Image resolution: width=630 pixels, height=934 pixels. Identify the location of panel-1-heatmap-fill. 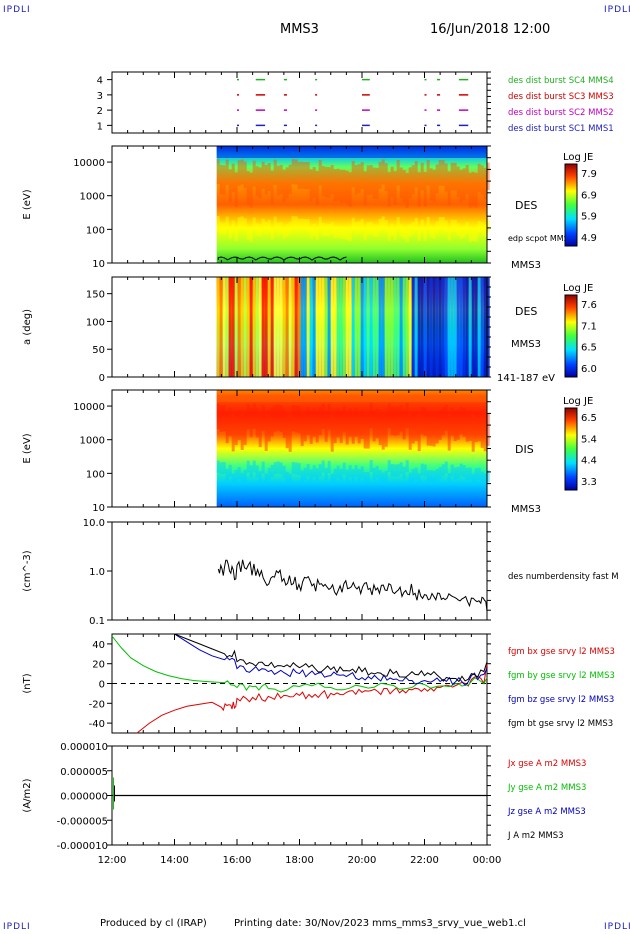
(351, 204).